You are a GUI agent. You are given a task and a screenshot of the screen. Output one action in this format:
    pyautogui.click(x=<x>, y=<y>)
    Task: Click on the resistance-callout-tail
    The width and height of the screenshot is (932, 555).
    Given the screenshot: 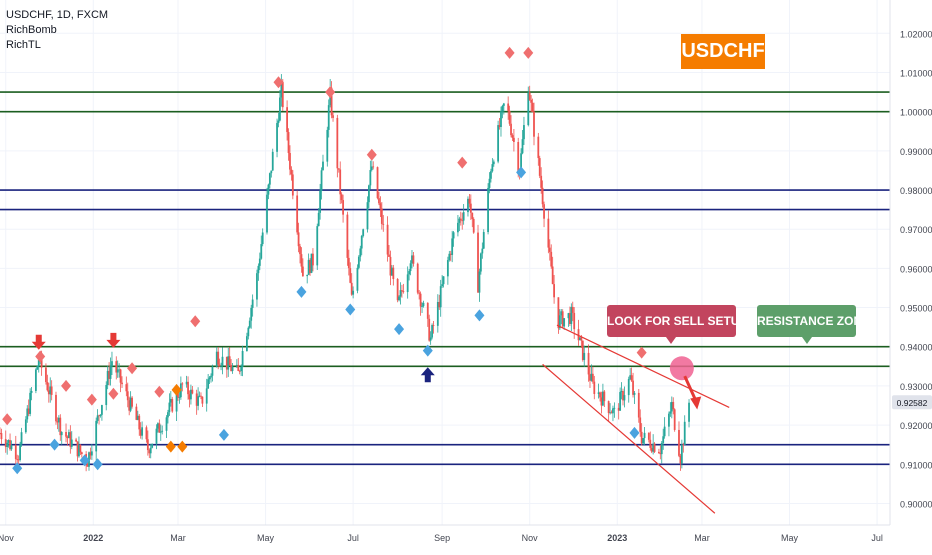 What is the action you would take?
    pyautogui.click(x=807, y=340)
    